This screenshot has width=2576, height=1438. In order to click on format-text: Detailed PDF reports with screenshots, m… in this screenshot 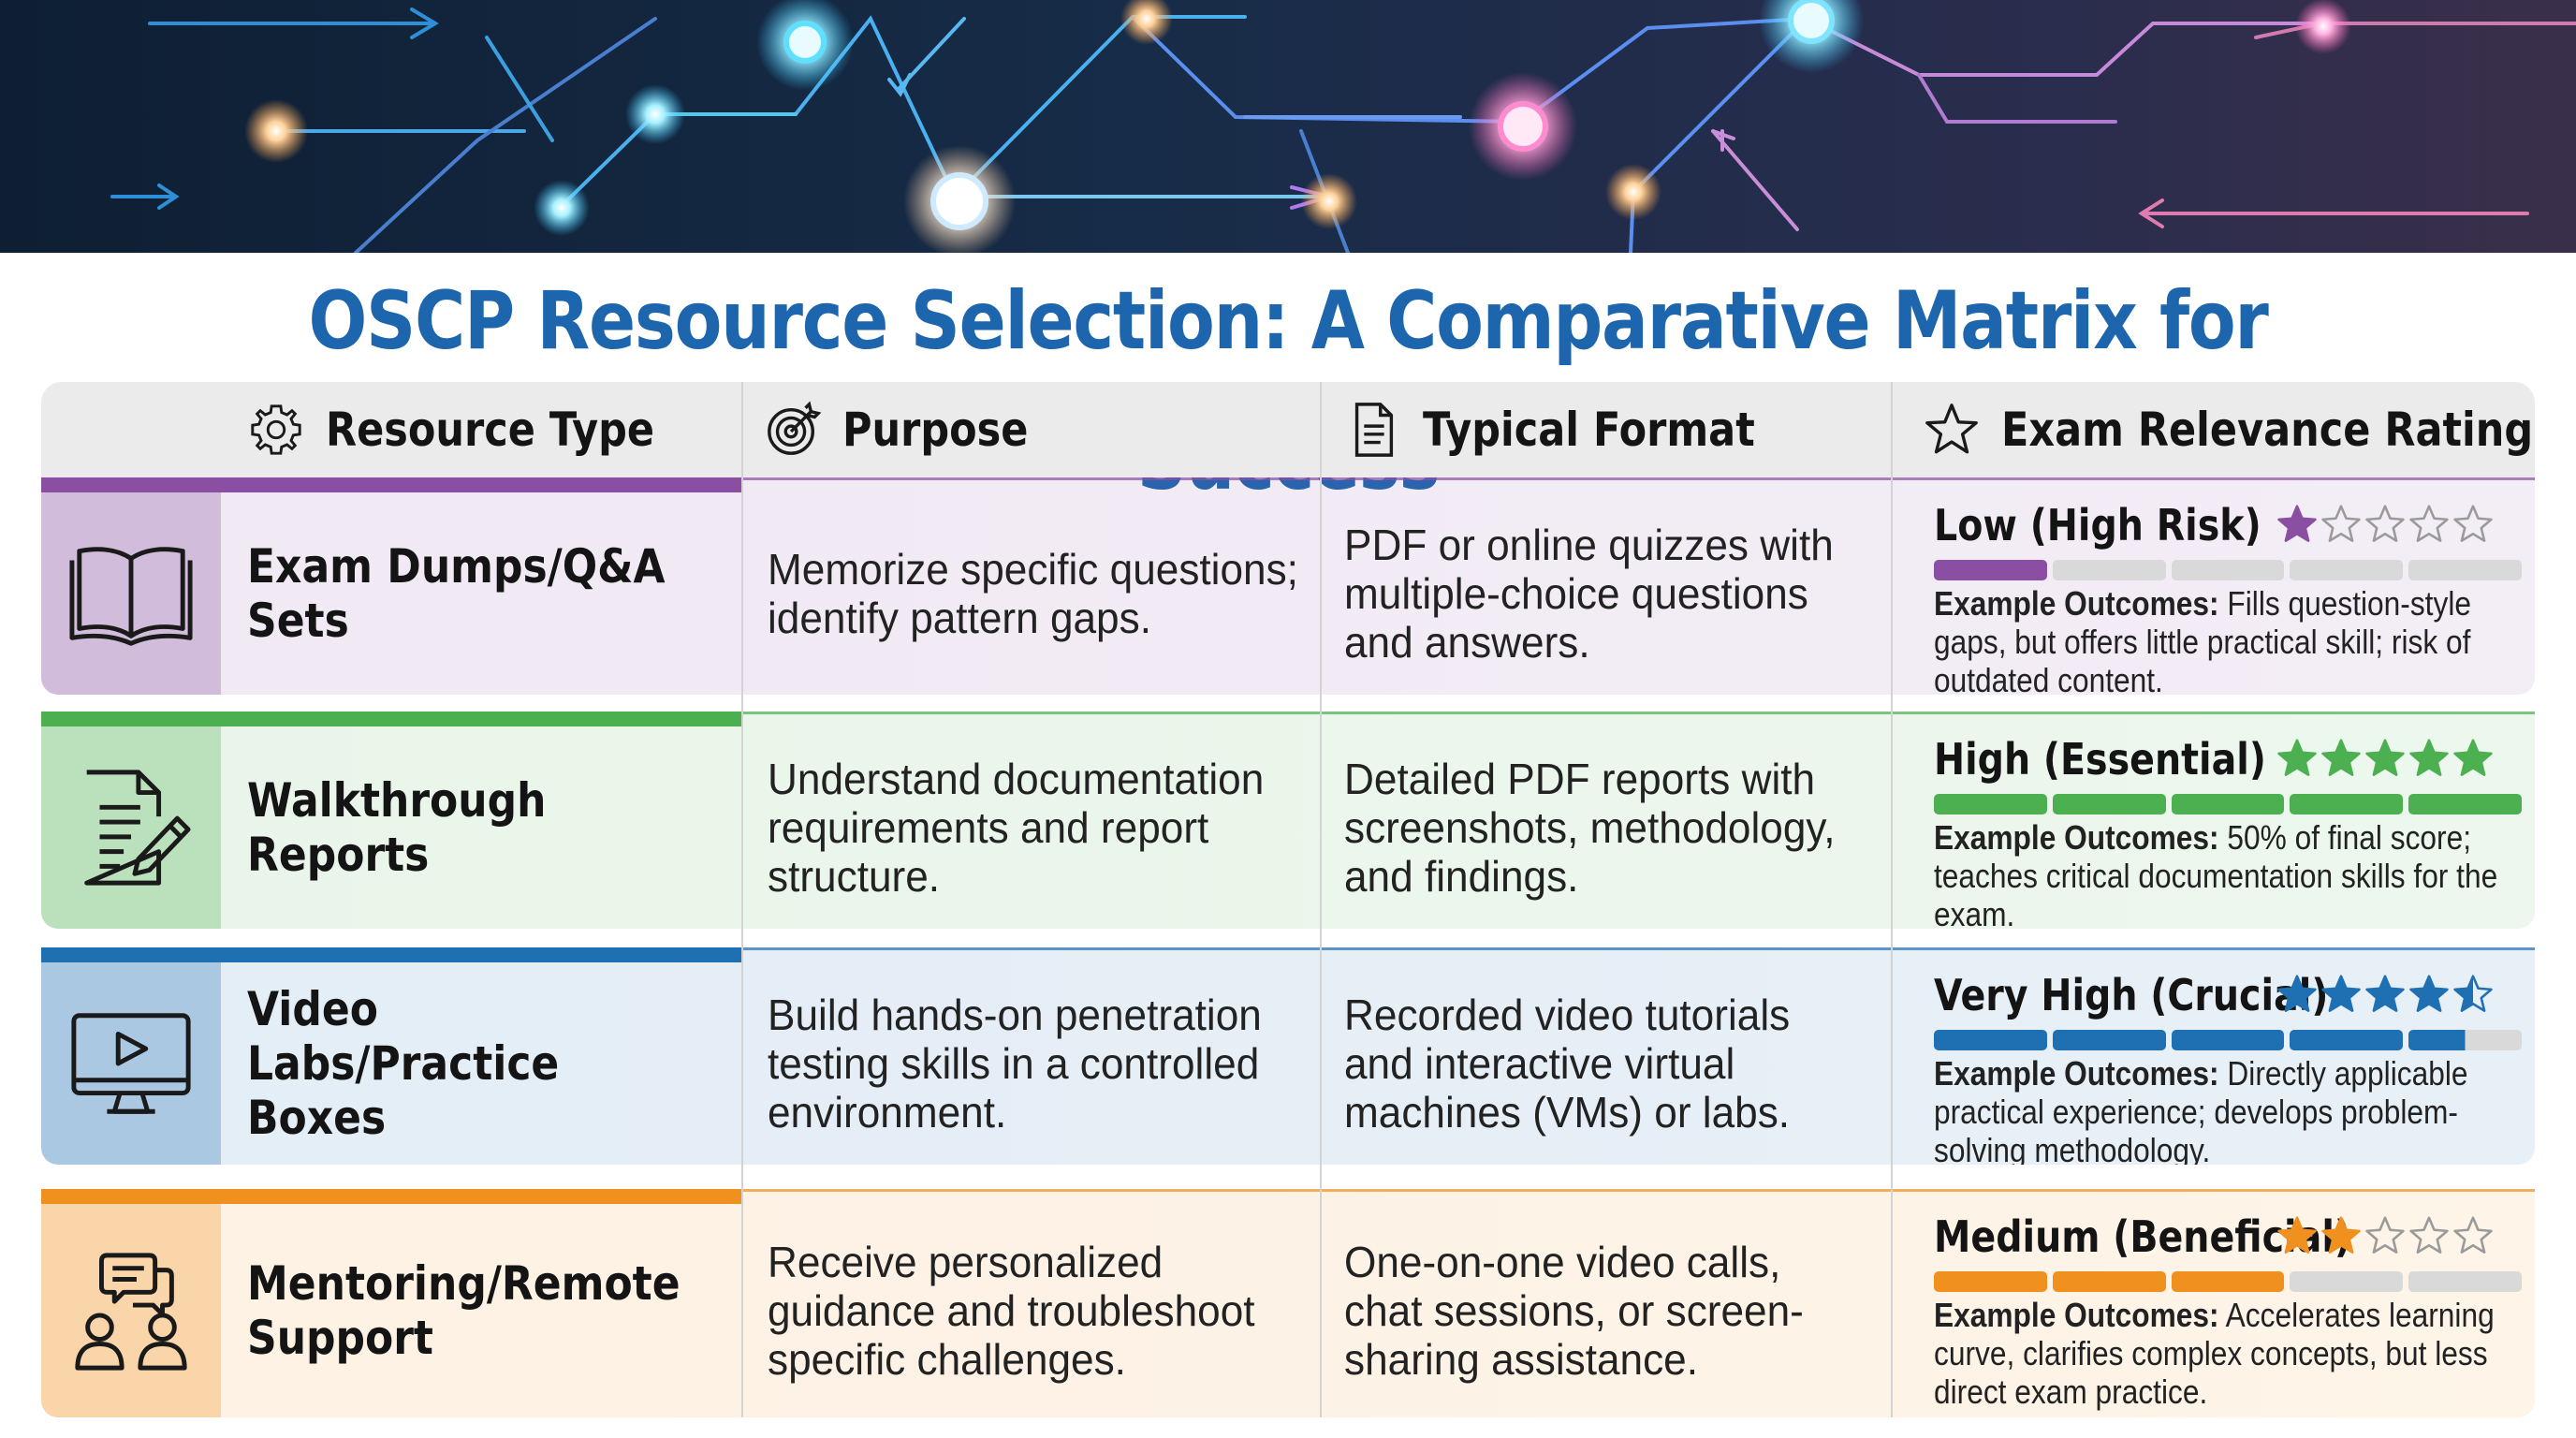, I will do `click(1590, 828)`.